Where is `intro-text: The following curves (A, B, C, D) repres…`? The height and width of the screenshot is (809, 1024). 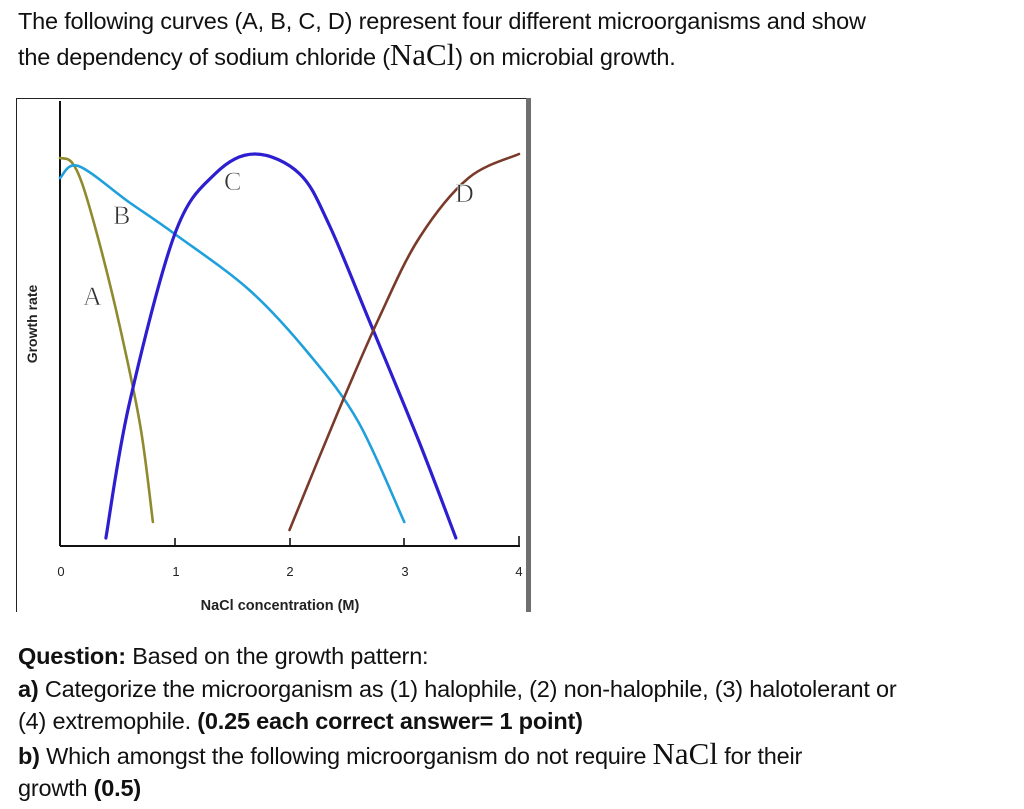 intro-text: The following curves (A, B, C, D) repres… is located at coordinates (518, 39).